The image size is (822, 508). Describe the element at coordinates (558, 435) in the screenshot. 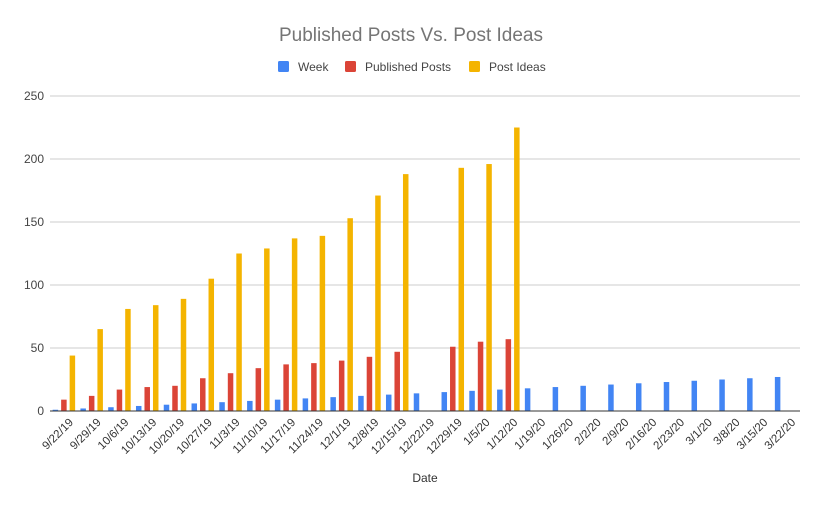

I see `x-tick-label: 1/26/20` at that location.